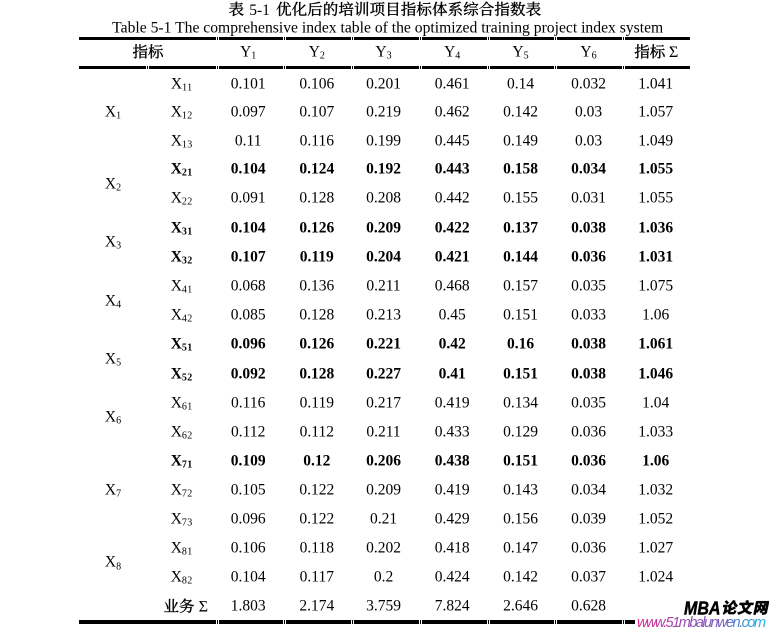  What do you see at coordinates (259, 10) in the screenshot?
I see `svg-text: 5-1` at bounding box center [259, 10].